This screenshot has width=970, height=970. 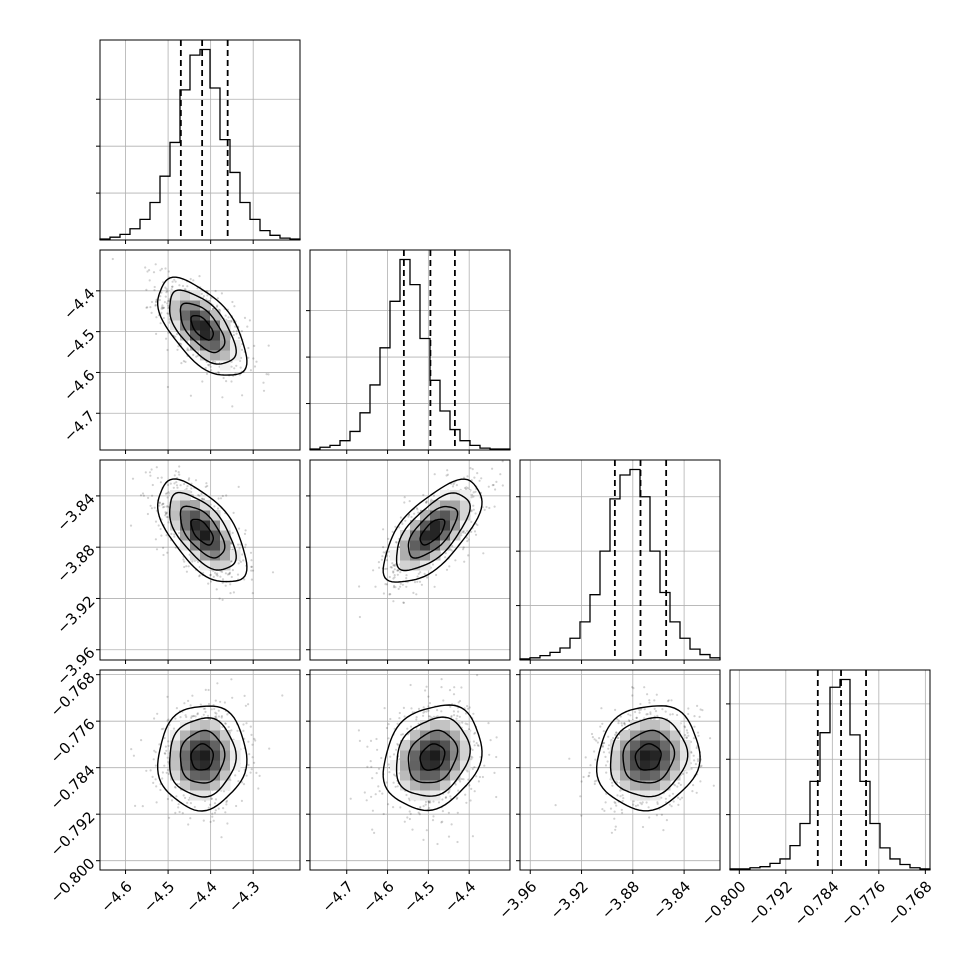 What do you see at coordinates (569, 900) in the screenshot?
I see `x-tick-label: −3.92` at bounding box center [569, 900].